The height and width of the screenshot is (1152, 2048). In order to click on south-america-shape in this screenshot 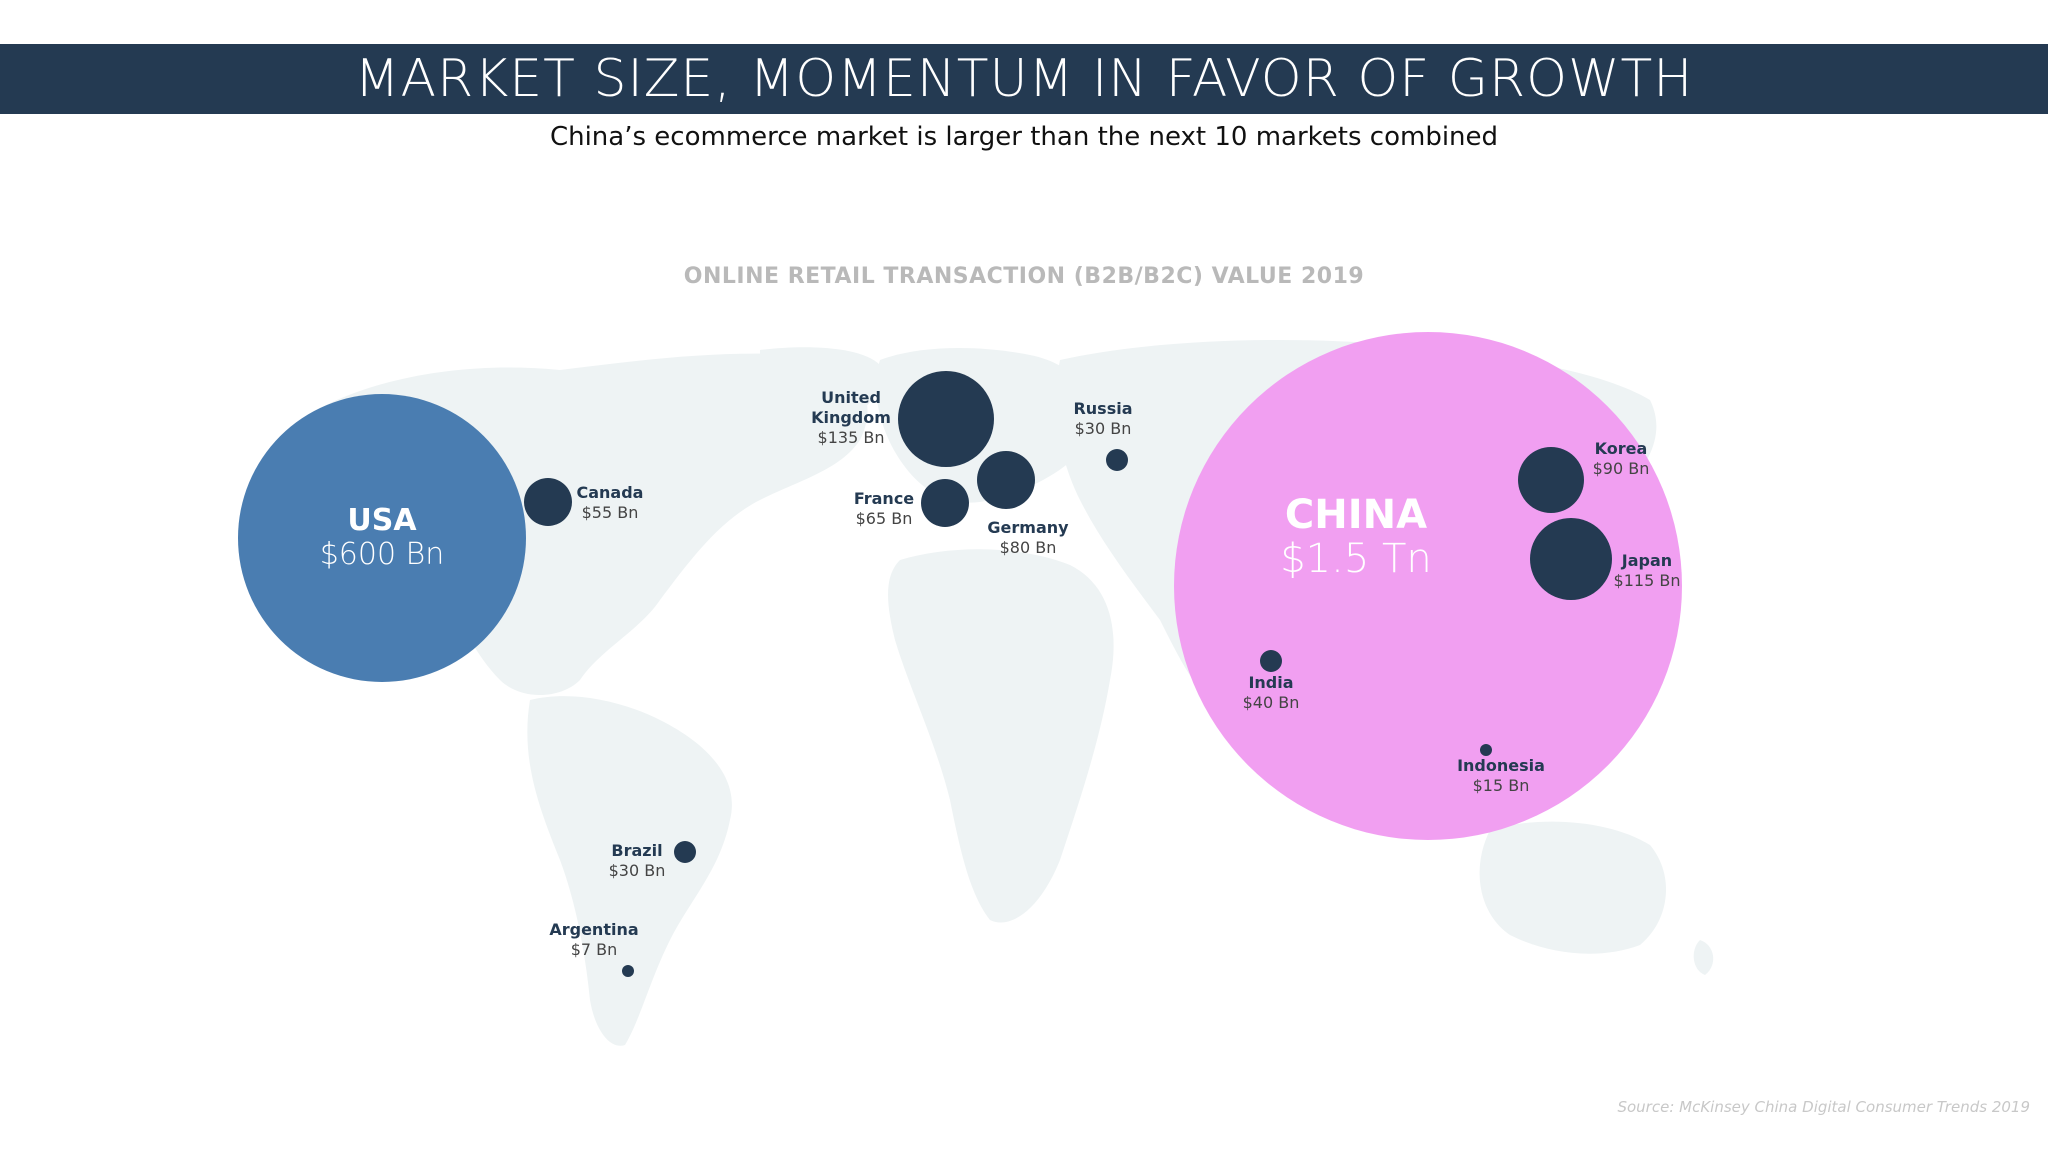, I will do `click(629, 871)`.